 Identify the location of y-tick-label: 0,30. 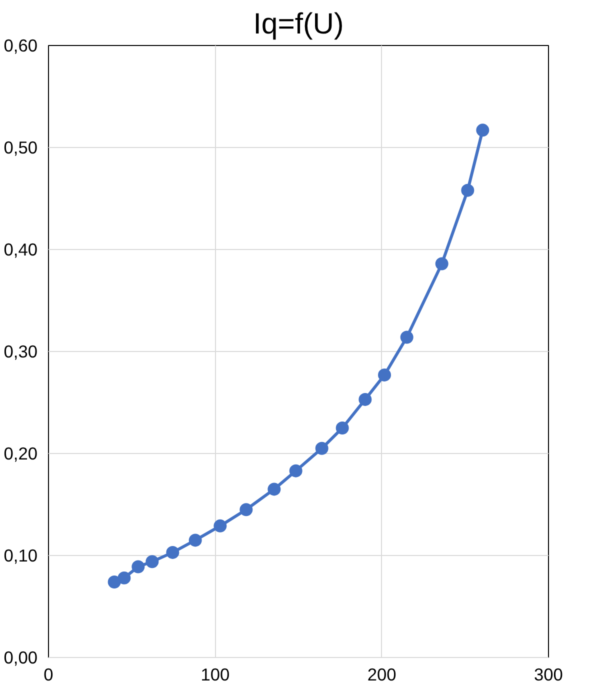
(21, 352).